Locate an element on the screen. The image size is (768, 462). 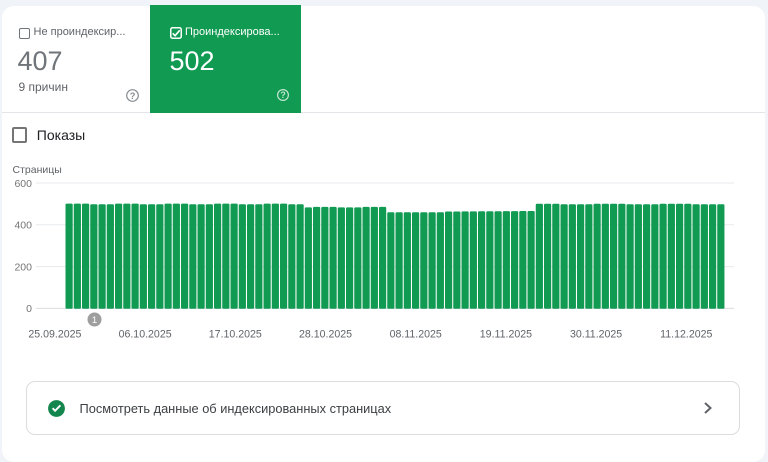
svg-text: 0 is located at coordinates (29, 309).